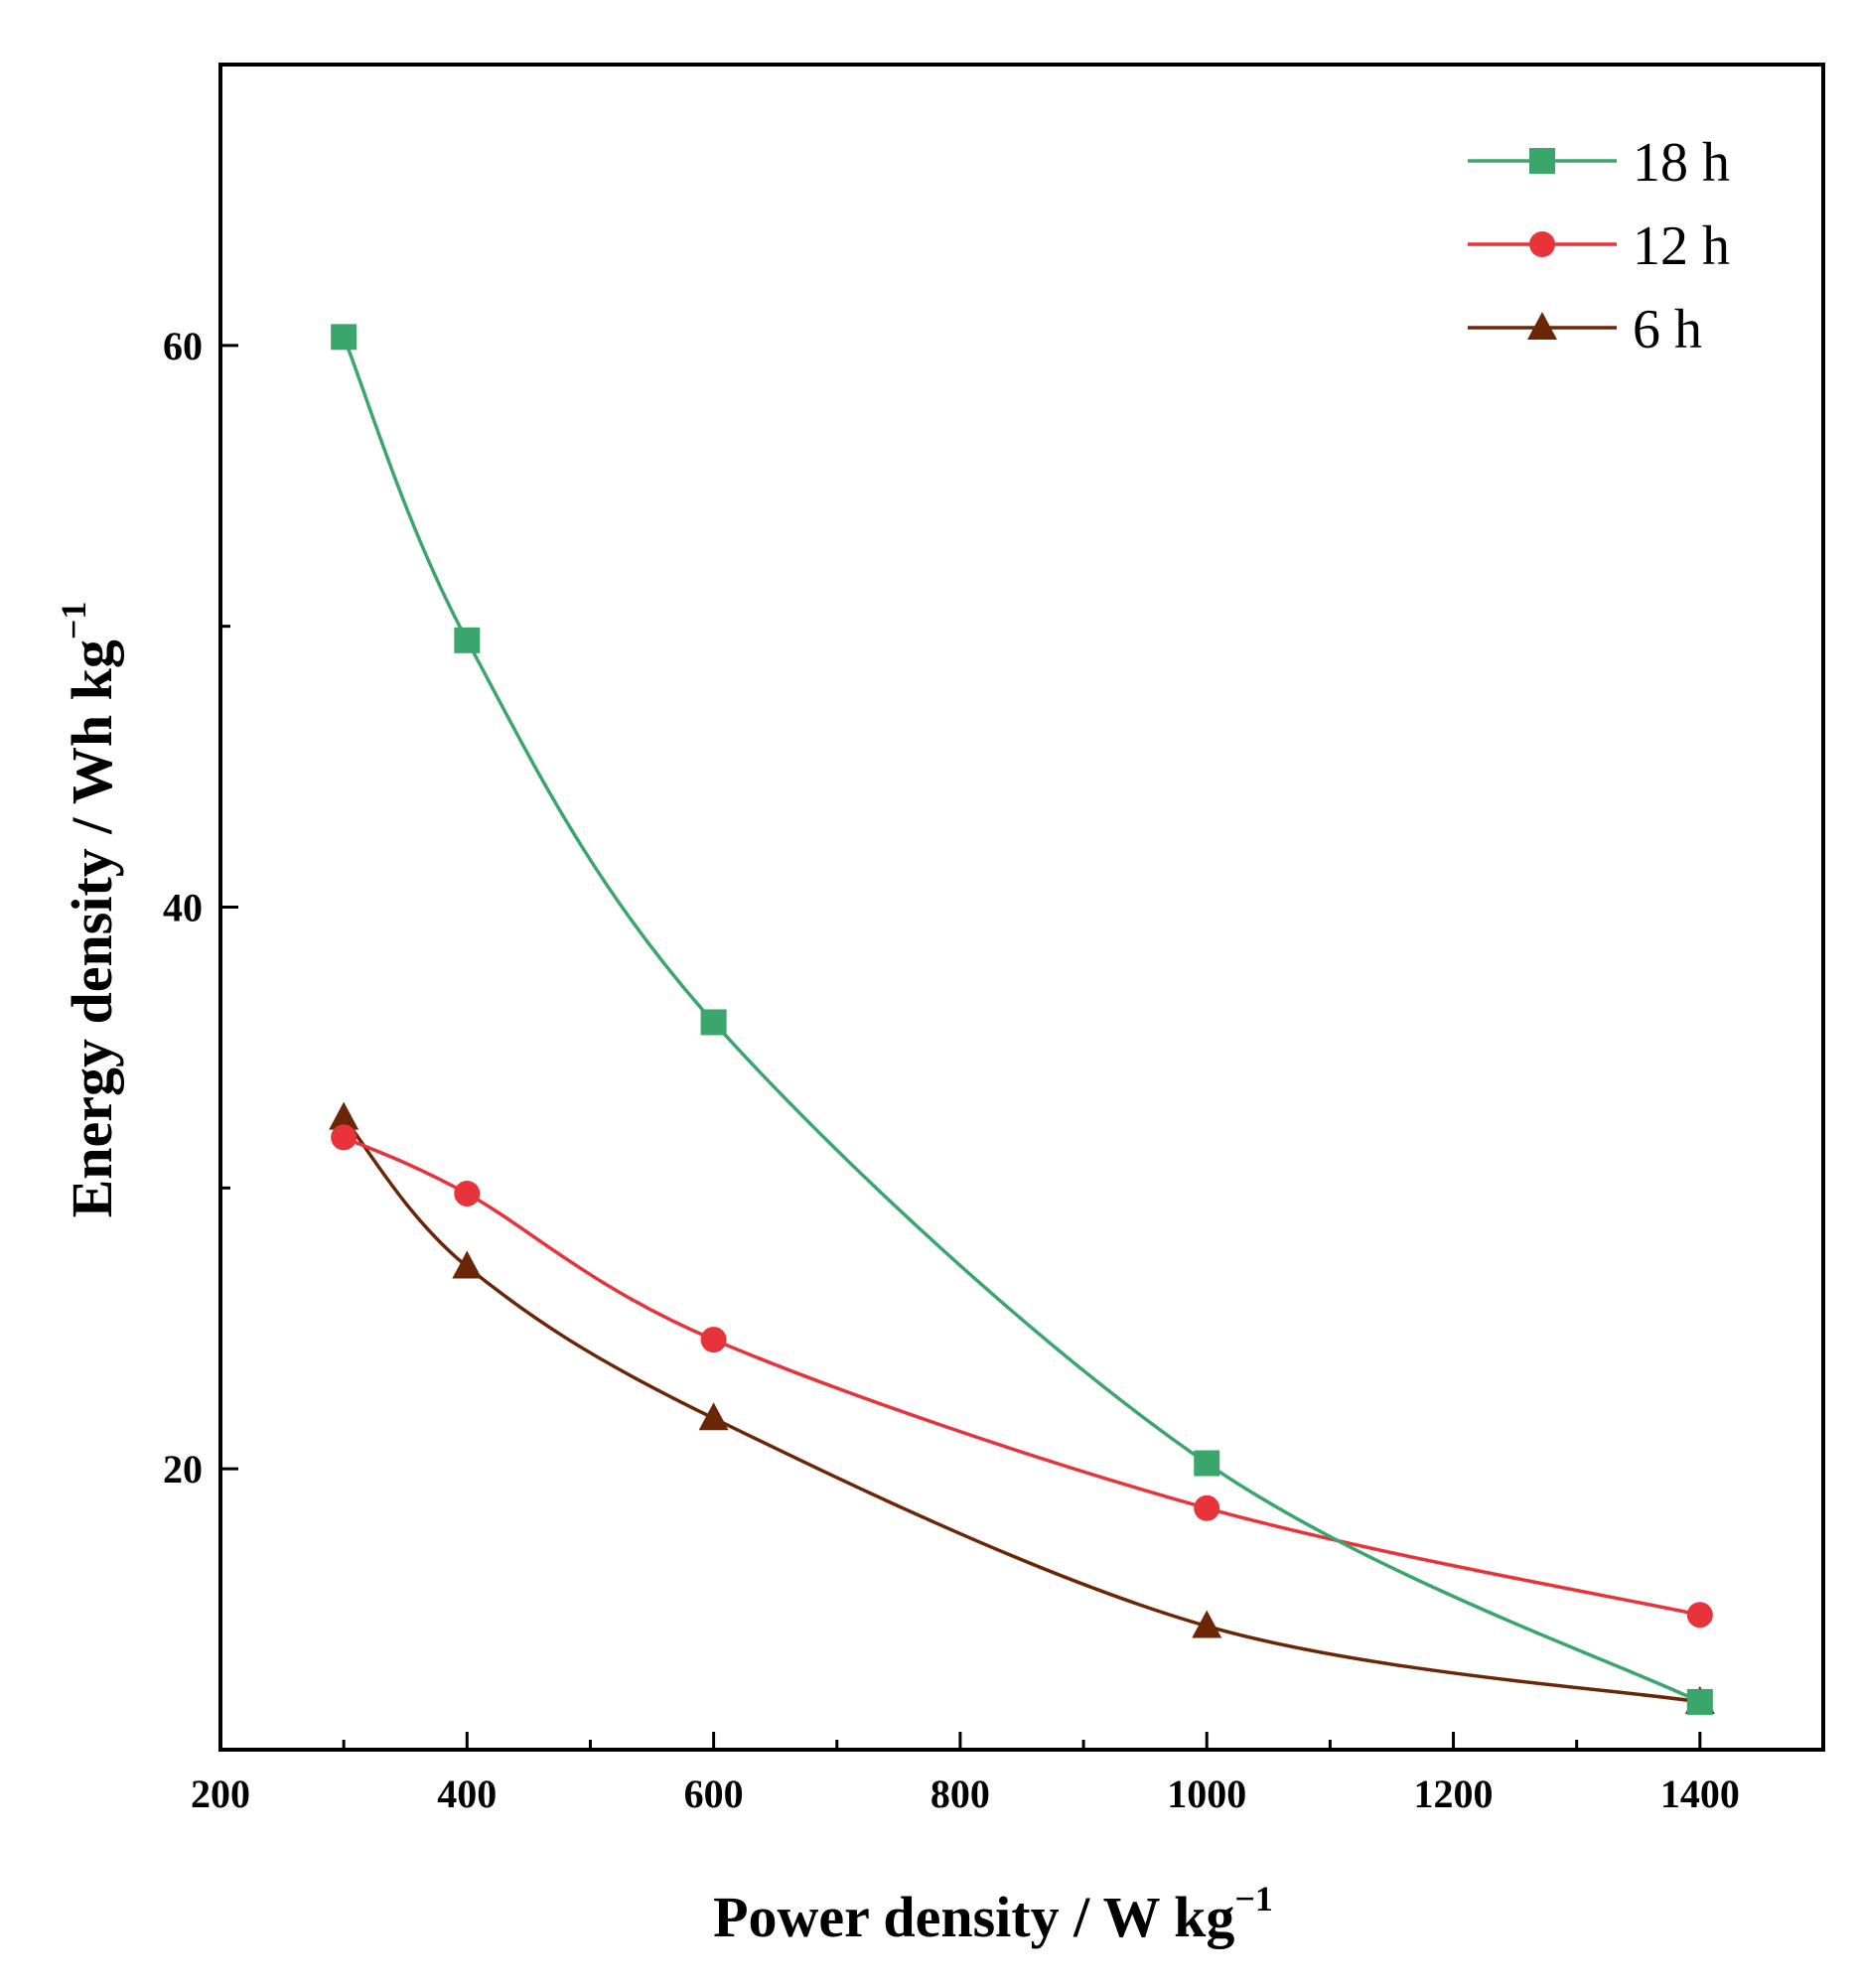 This screenshot has height=1988, width=1858. I want to click on legend-marker-12h, so click(1542, 244).